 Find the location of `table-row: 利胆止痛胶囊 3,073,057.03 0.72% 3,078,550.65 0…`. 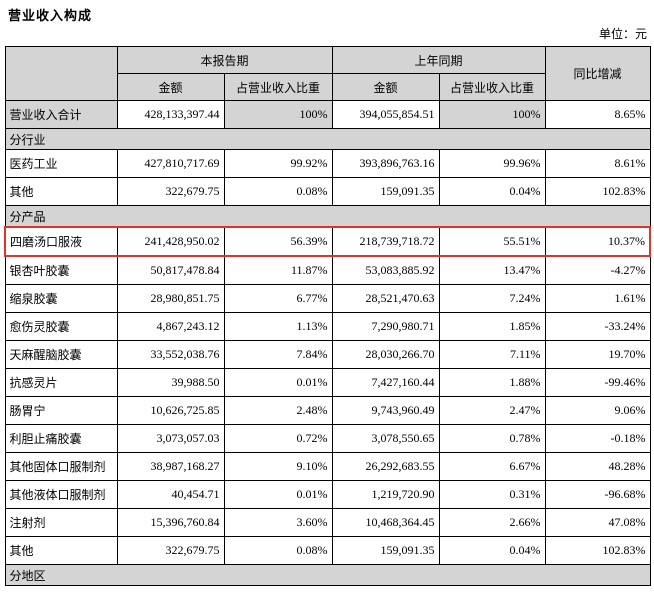

table-row: 利胆止痛胶囊 3,073,057.03 0.72% 3,078,550.65 0… is located at coordinates (327, 438).